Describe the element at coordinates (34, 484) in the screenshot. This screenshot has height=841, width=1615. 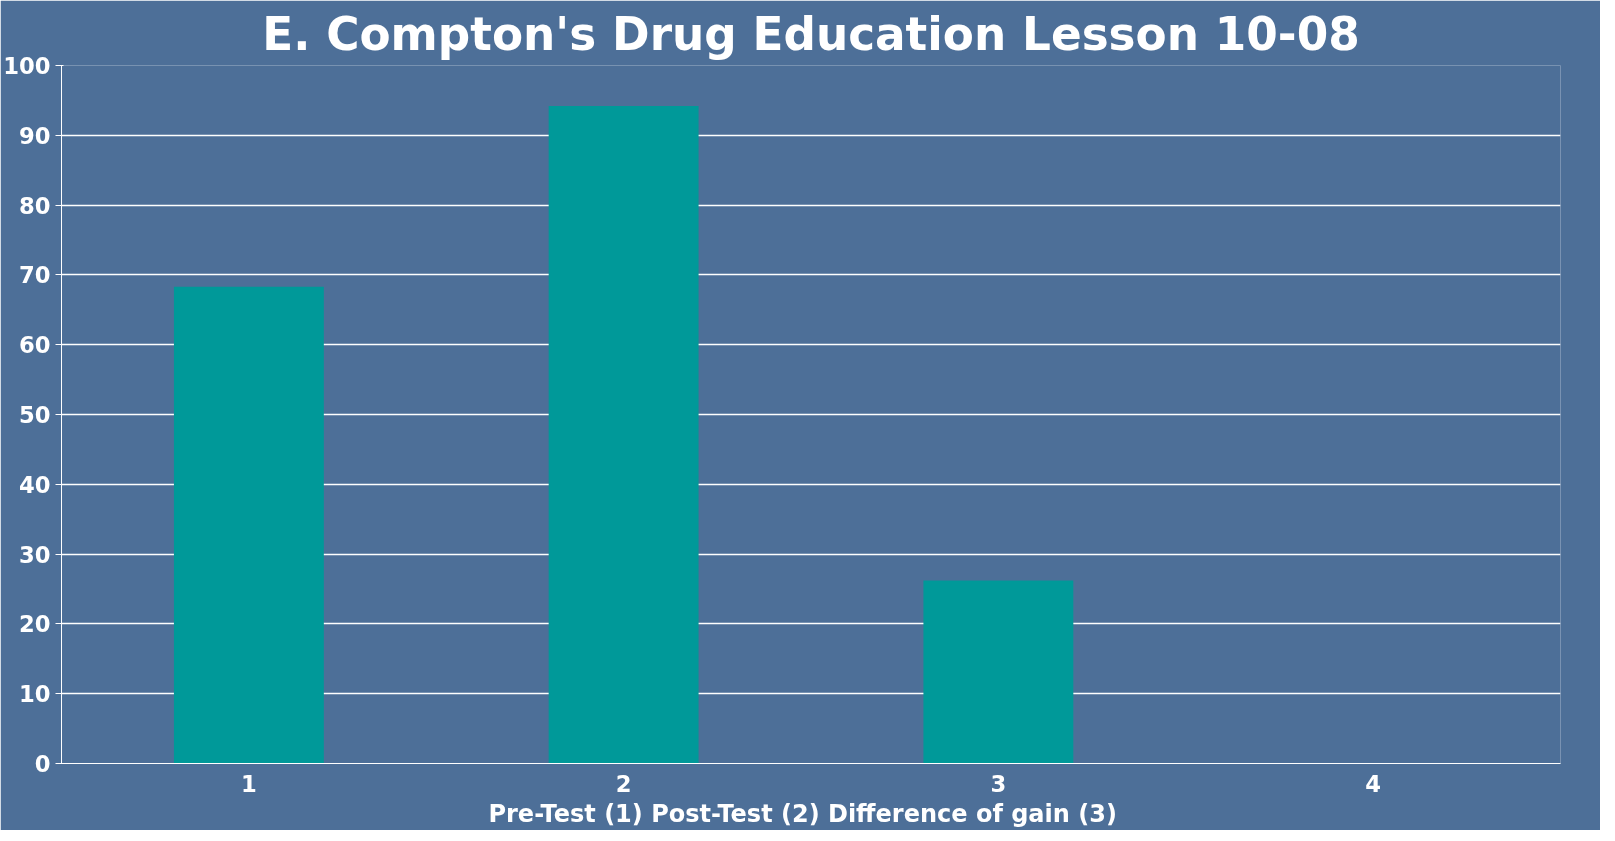
I see `y-tick-label: 40` at that location.